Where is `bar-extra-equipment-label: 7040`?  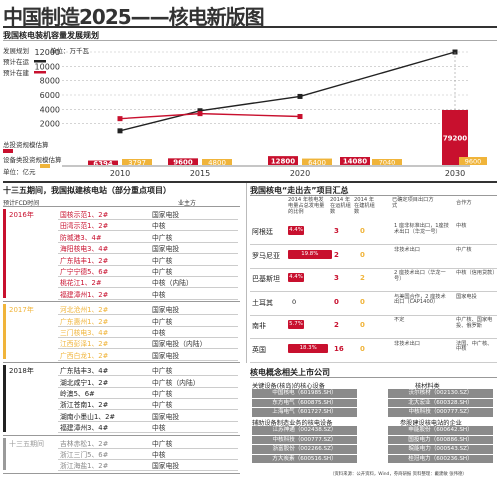
bar-extra-equipment-label: 7040 is located at coordinates (387, 163).